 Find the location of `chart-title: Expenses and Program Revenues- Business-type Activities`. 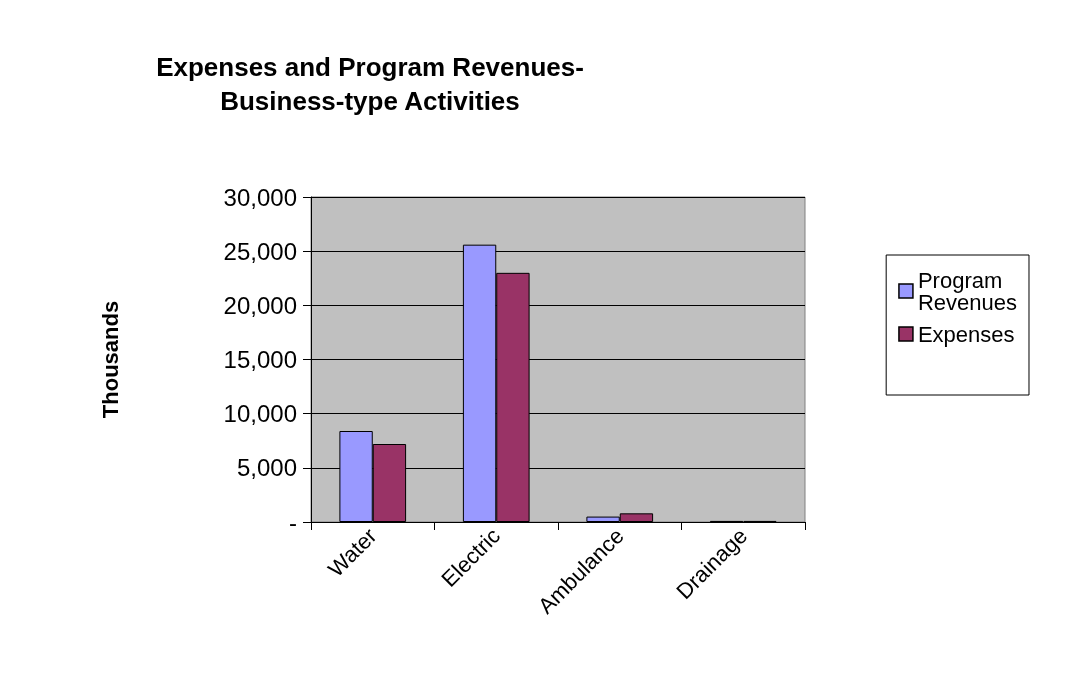

chart-title: Expenses and Program Revenues- Business-type Activities is located at coordinates (370, 84).